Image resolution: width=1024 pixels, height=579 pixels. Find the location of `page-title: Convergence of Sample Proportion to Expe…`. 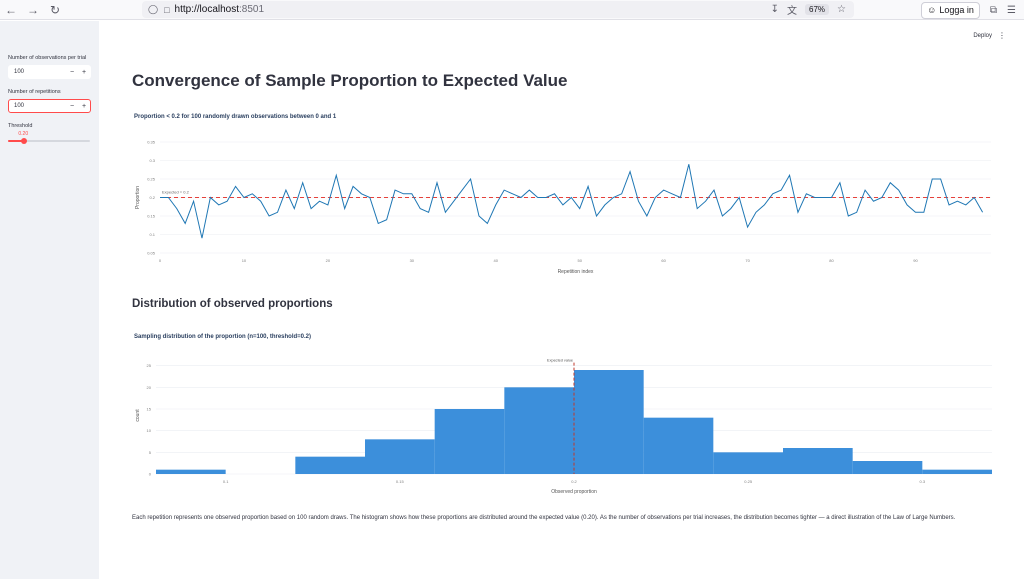

page-title: Convergence of Sample Proportion to Expe… is located at coordinates (350, 80).